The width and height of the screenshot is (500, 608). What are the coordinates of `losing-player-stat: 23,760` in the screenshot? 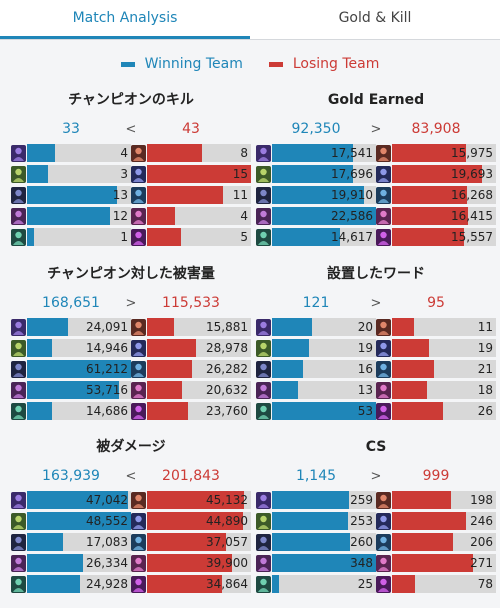 It's located at (191, 411).